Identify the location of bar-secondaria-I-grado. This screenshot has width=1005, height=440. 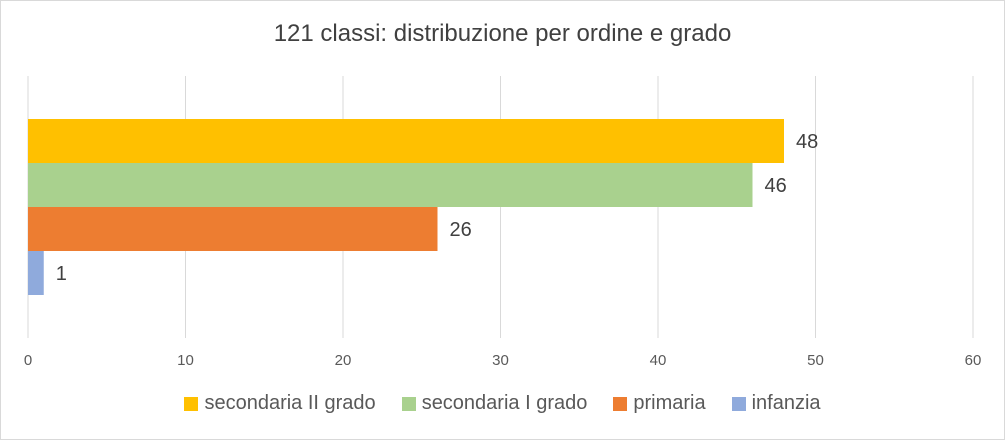
(390, 185).